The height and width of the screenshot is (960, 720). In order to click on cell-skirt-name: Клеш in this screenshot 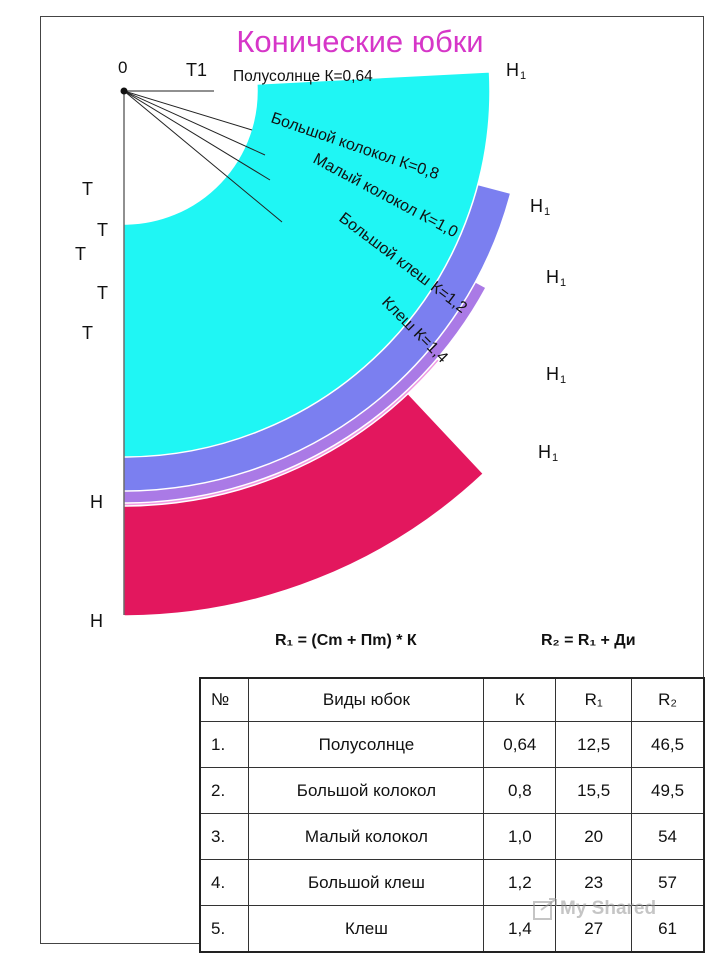, I will do `click(366, 929)`.